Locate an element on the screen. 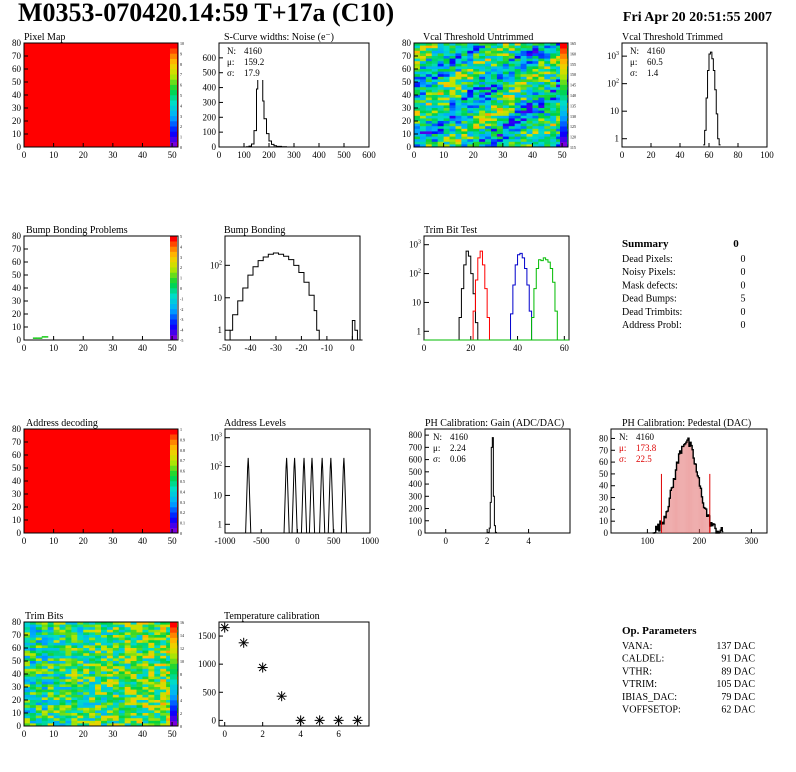 The height and width of the screenshot is (772, 796). bump-cell is located at coordinates (37, 338).